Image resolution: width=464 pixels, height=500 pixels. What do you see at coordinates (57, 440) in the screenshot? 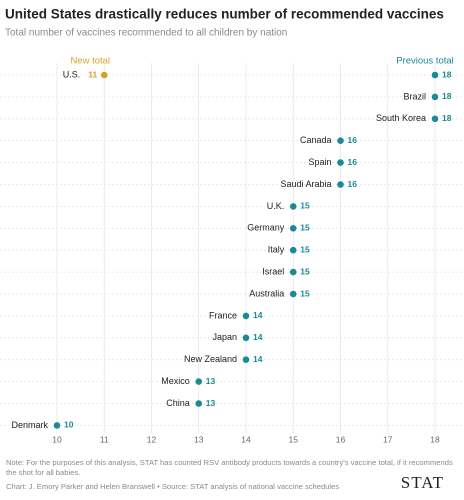
I see `x-tick-label: 10` at bounding box center [57, 440].